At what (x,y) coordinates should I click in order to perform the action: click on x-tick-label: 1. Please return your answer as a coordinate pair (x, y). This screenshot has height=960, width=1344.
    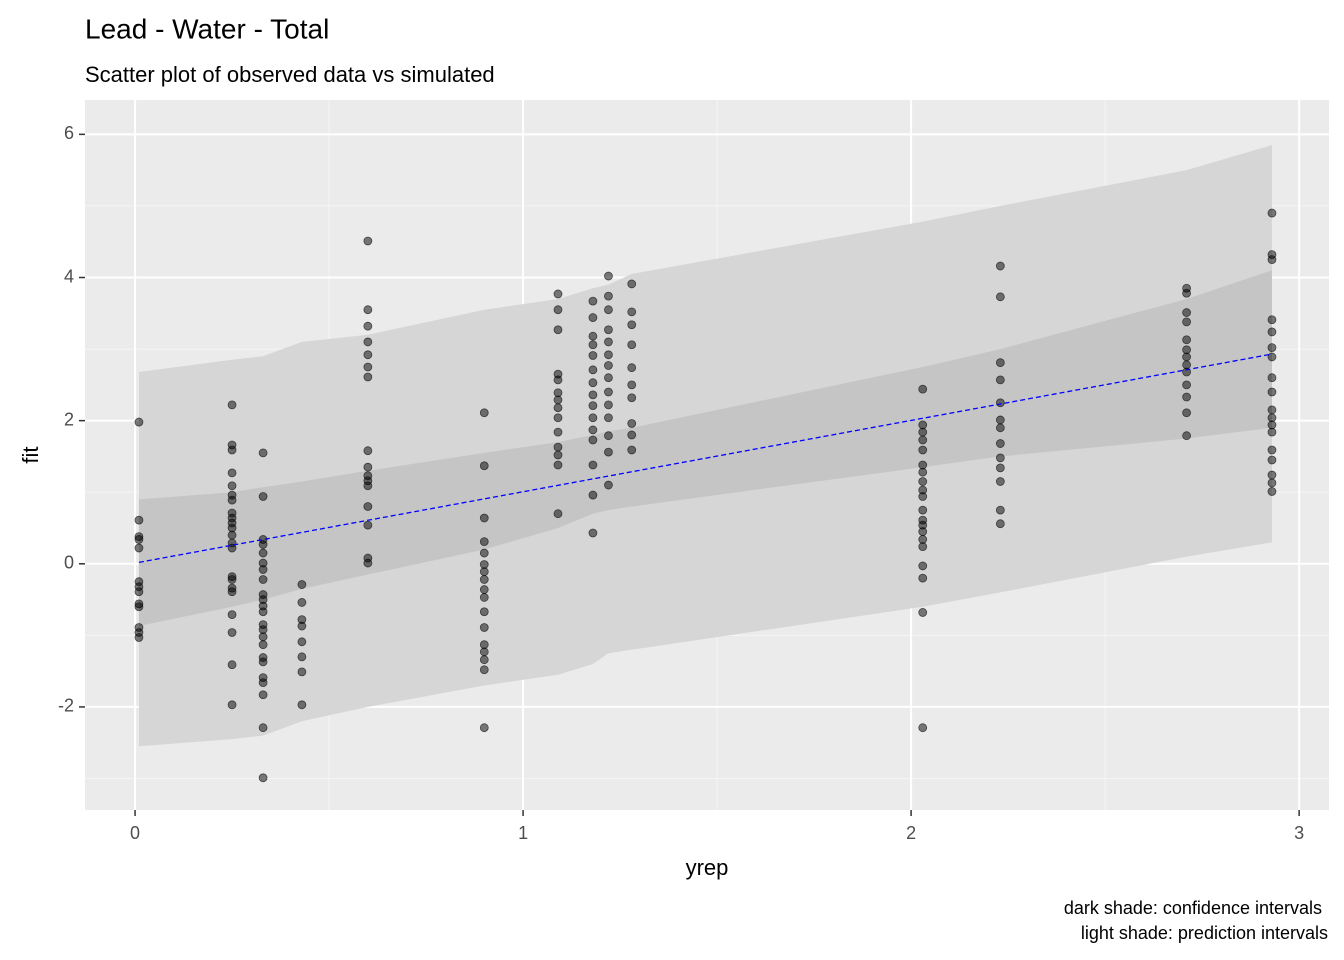
    Looking at the image, I should click on (523, 833).